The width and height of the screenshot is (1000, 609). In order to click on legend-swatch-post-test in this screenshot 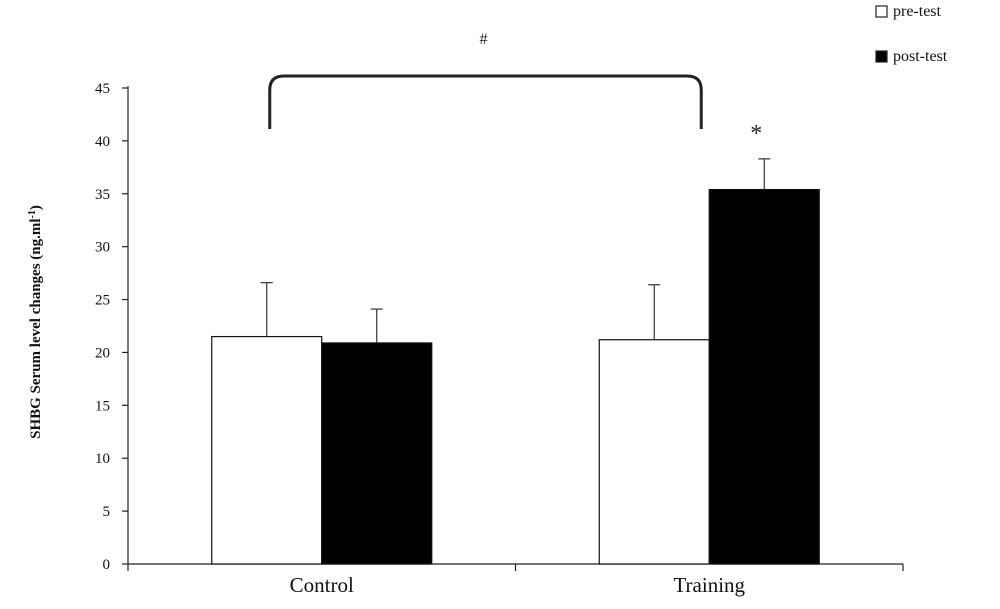, I will do `click(881, 56)`.